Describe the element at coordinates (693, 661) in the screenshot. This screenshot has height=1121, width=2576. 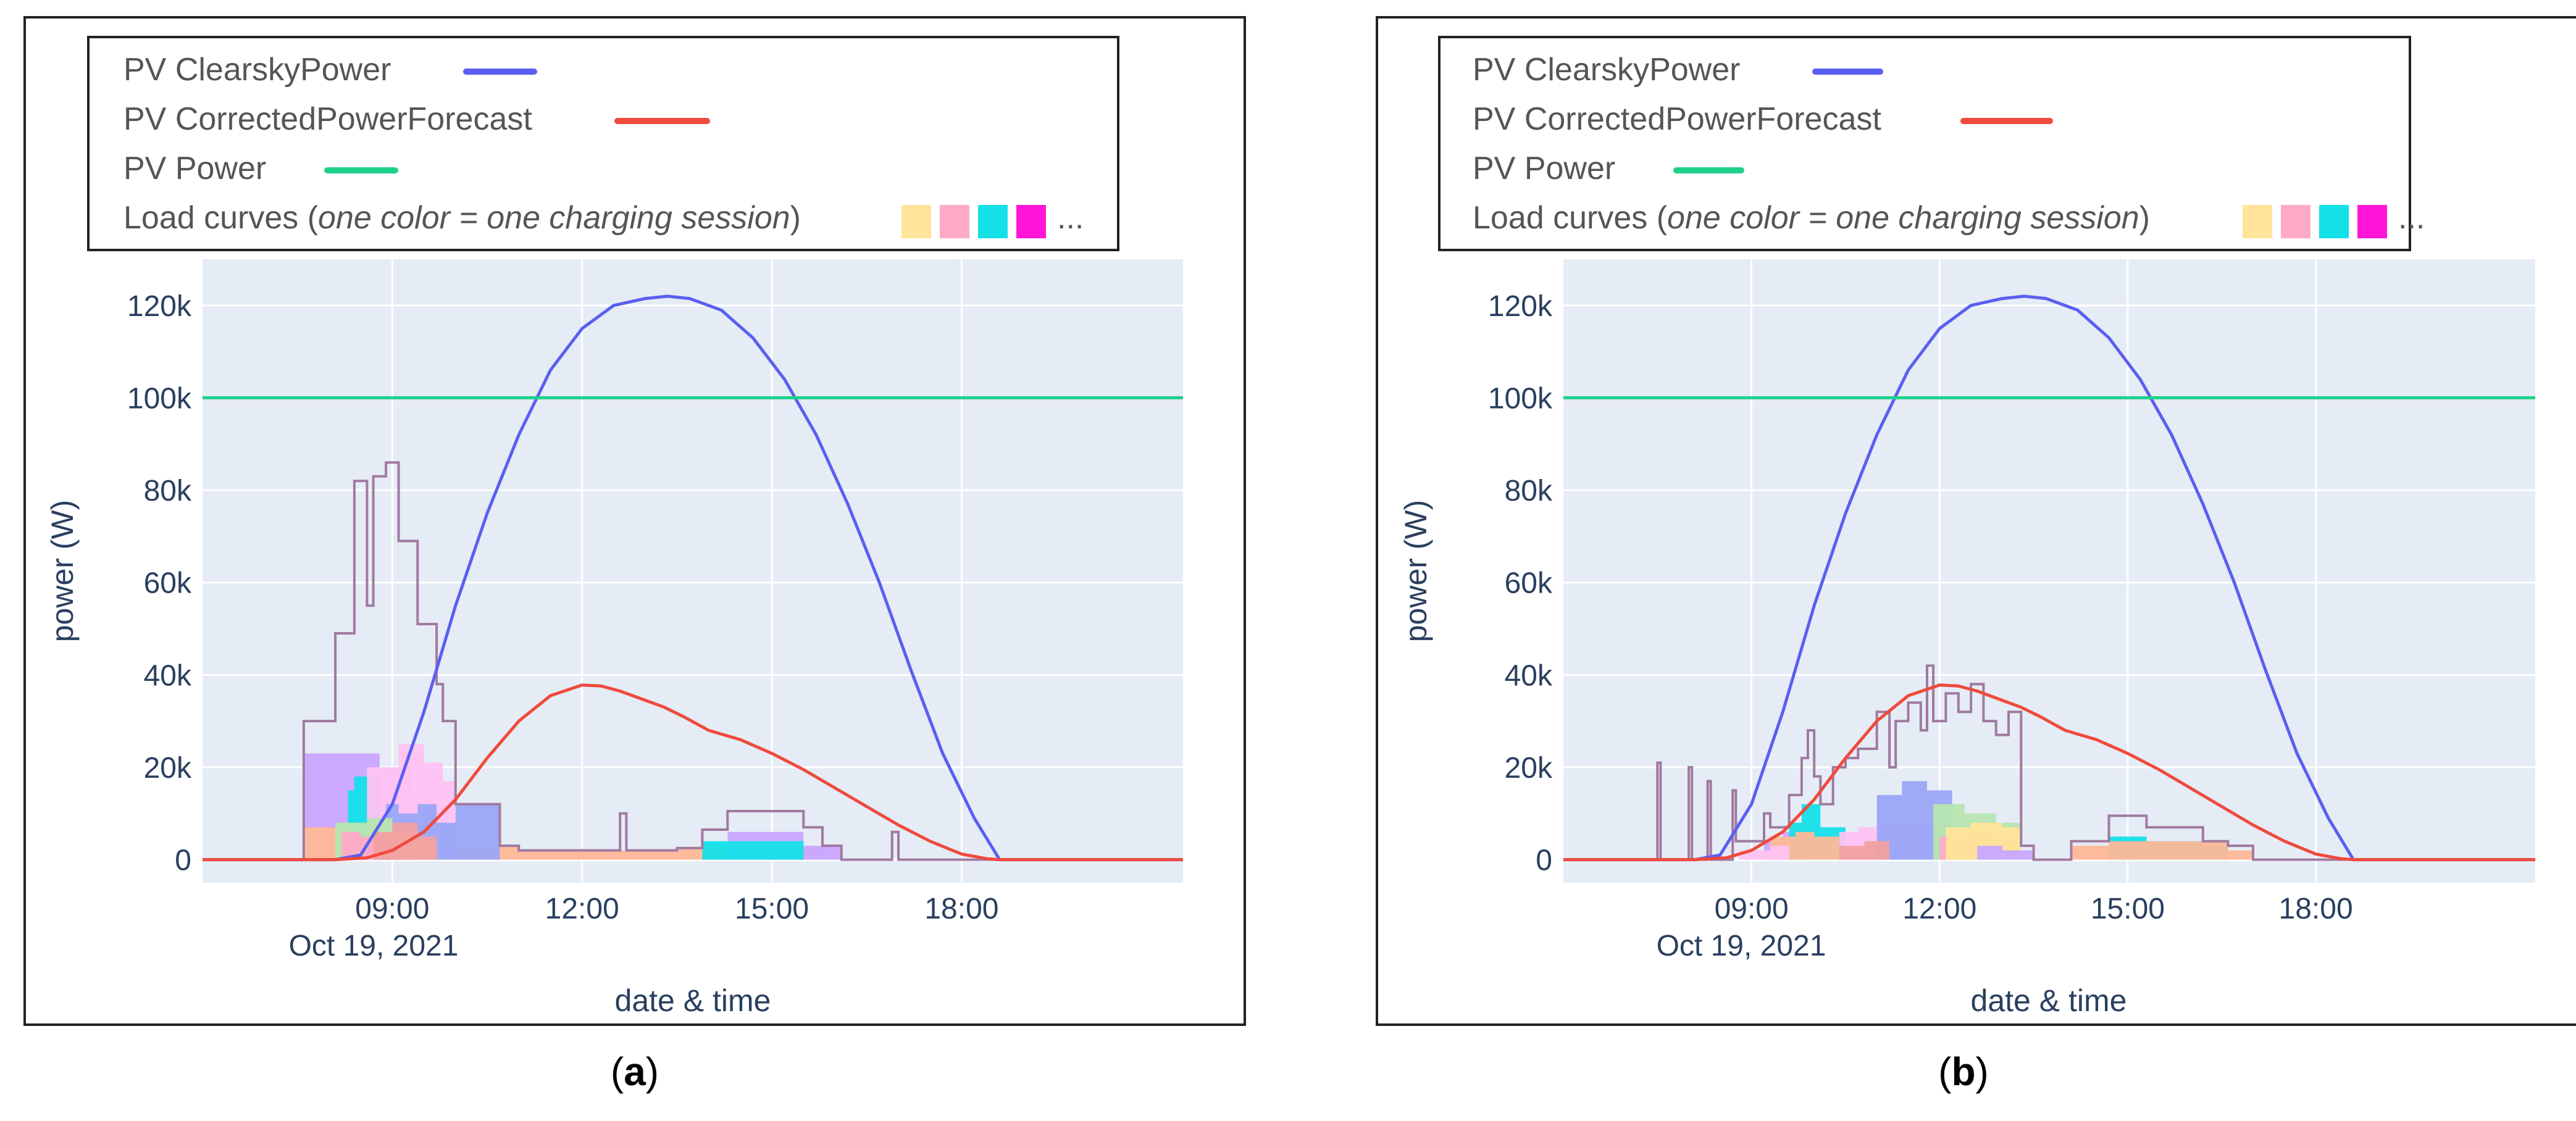
I see `load-total-outline` at that location.